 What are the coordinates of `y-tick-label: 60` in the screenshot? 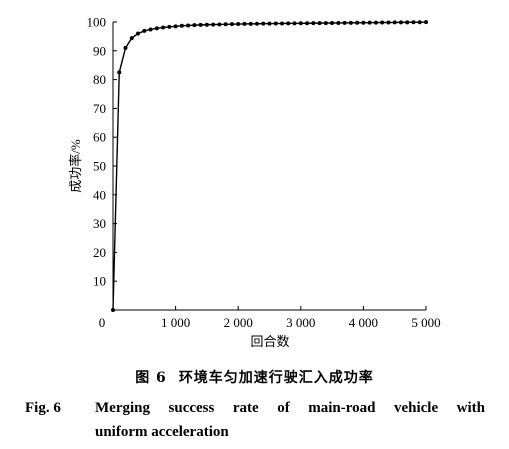 It's located at (99, 137).